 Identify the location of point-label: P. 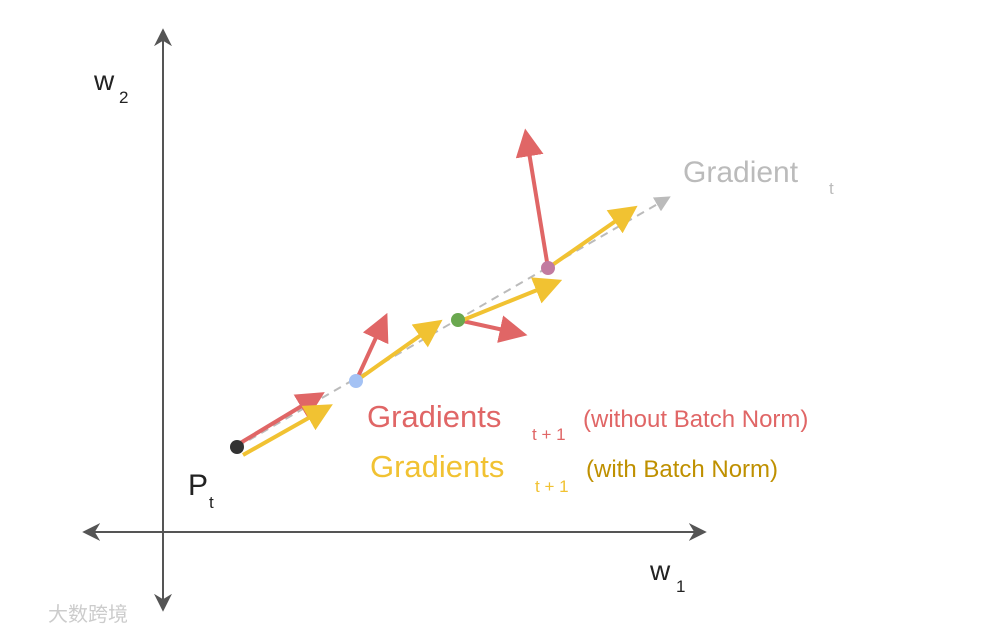
(198, 485).